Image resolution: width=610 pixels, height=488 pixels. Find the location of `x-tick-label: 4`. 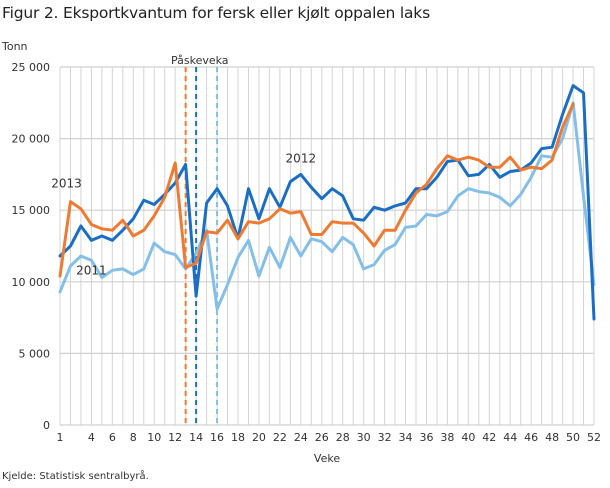

x-tick-label: 4 is located at coordinates (91, 437).